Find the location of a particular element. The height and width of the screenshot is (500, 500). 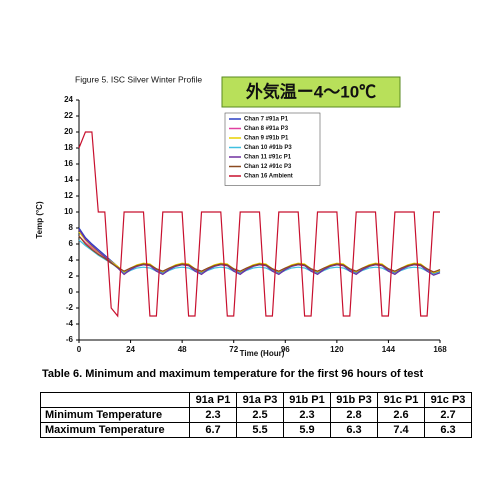

cell: 91a P1 is located at coordinates (213, 400).